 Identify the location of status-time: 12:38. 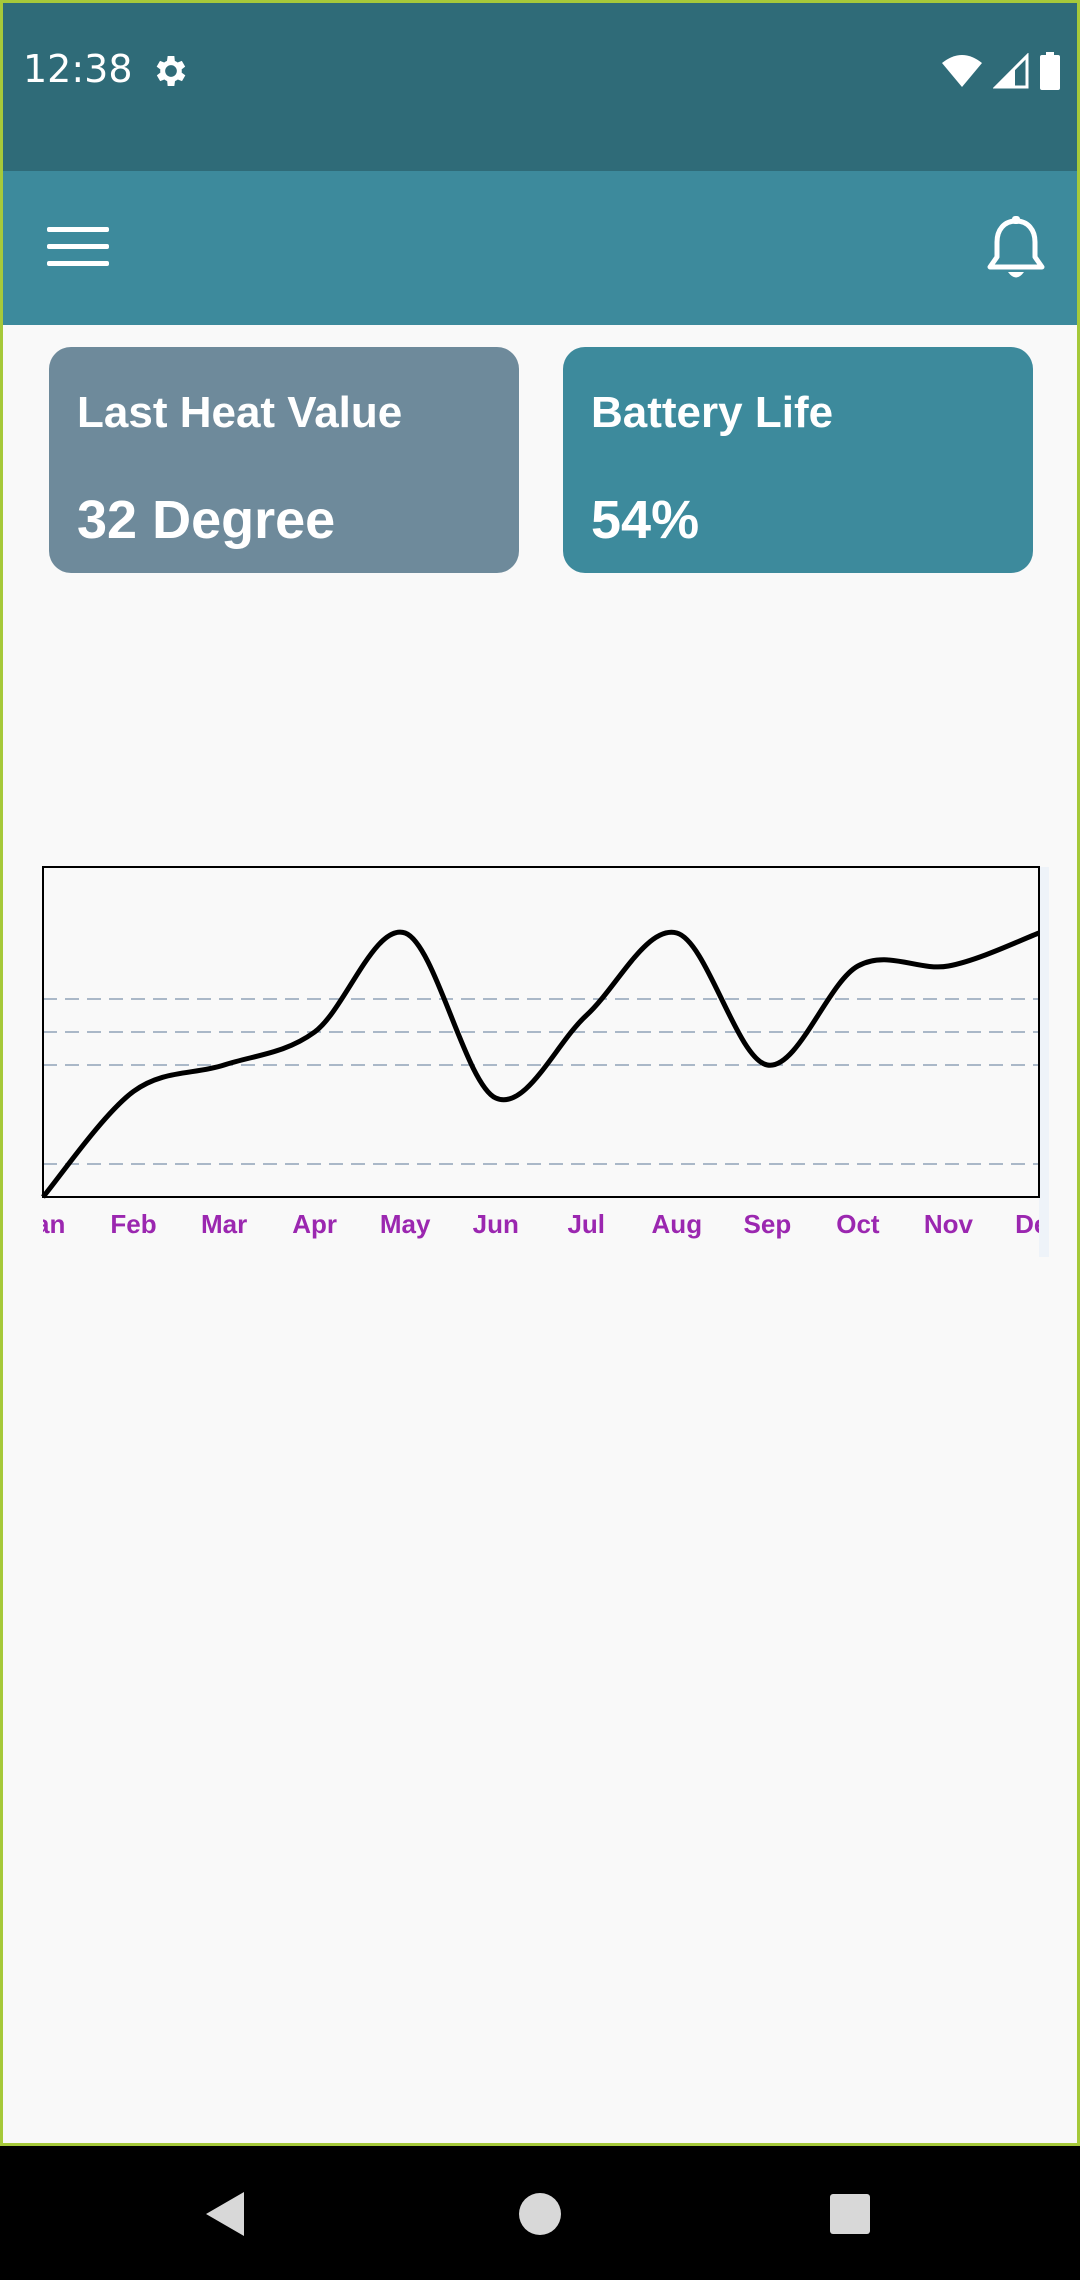
(78, 69).